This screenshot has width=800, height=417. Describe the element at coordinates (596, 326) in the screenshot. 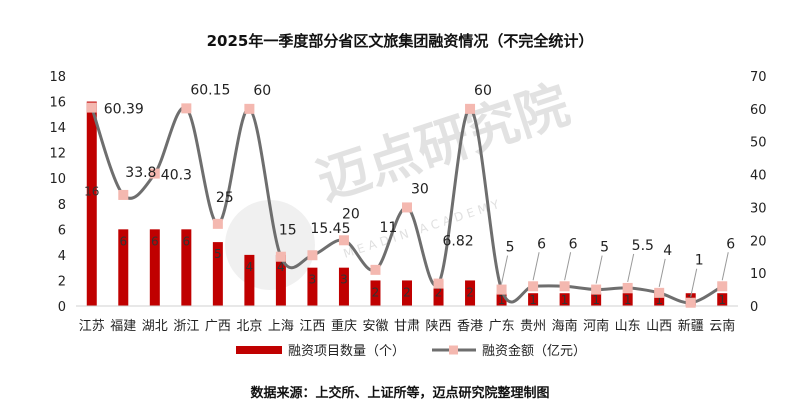

I see `x-axis-category-label: 河南` at that location.